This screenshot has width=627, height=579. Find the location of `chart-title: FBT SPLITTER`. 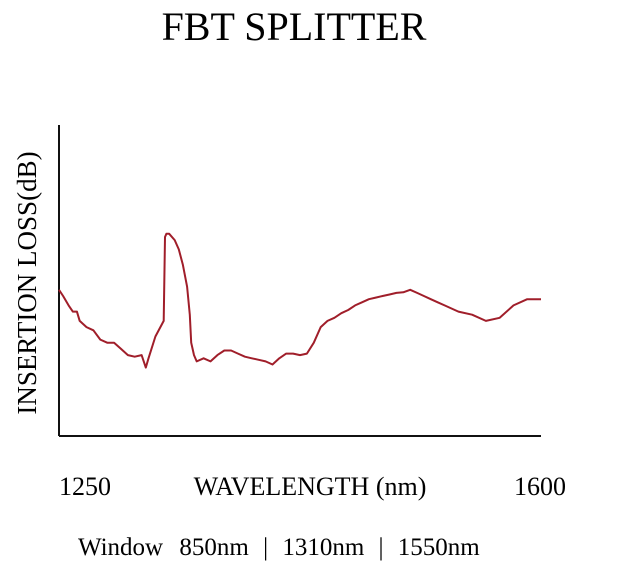

chart-title: FBT SPLITTER is located at coordinates (294, 26).